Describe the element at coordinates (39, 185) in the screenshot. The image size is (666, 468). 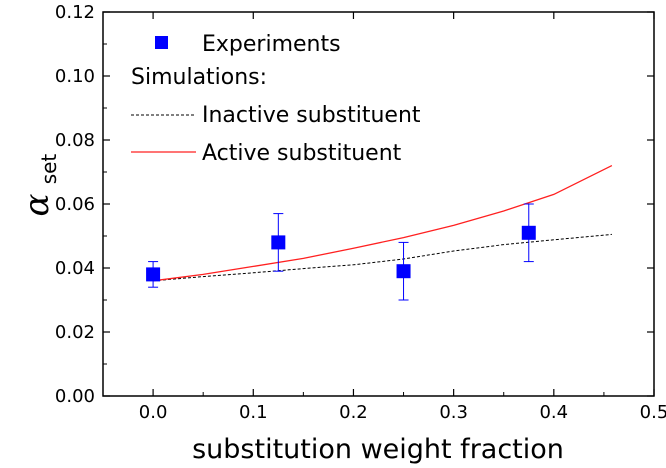
I see `y-axis-label: α set` at that location.